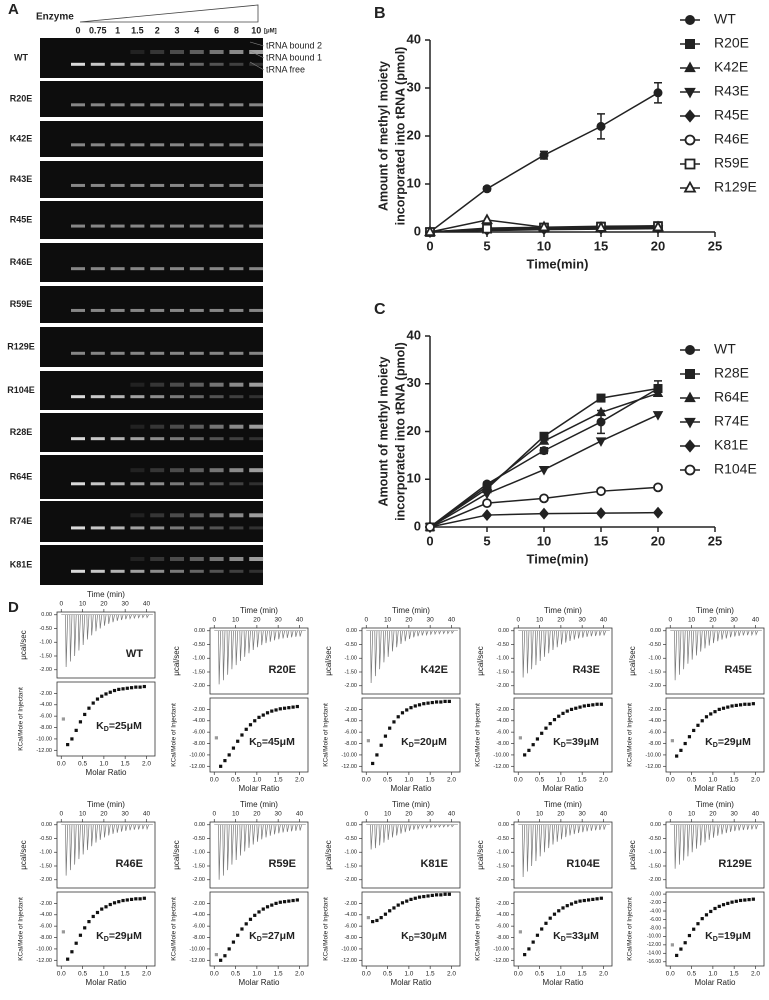 The height and width of the screenshot is (1000, 769). What do you see at coordinates (411, 939) in the screenshot?
I see `kd-subscript: D` at bounding box center [411, 939].